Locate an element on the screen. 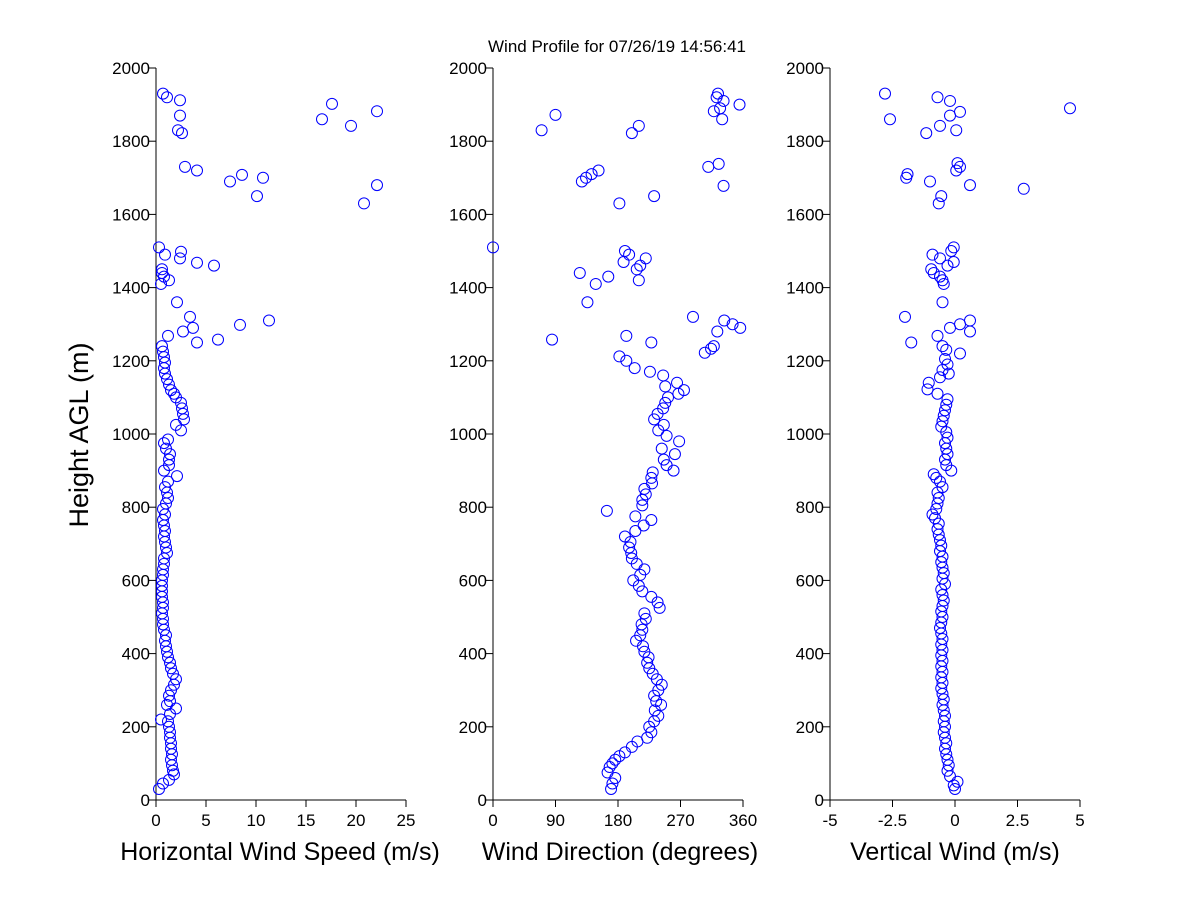 Image resolution: width=1200 pixels, height=900 pixels. speed-y-tick-label: 1600 is located at coordinates (131, 214).